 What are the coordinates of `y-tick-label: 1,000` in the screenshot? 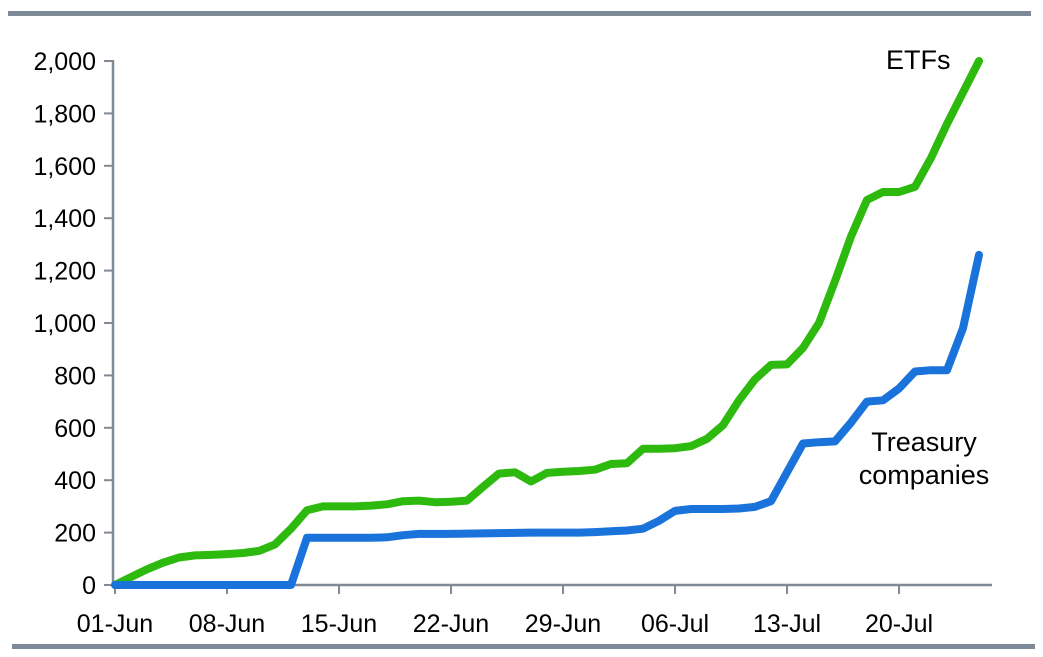 It's located at (64, 324).